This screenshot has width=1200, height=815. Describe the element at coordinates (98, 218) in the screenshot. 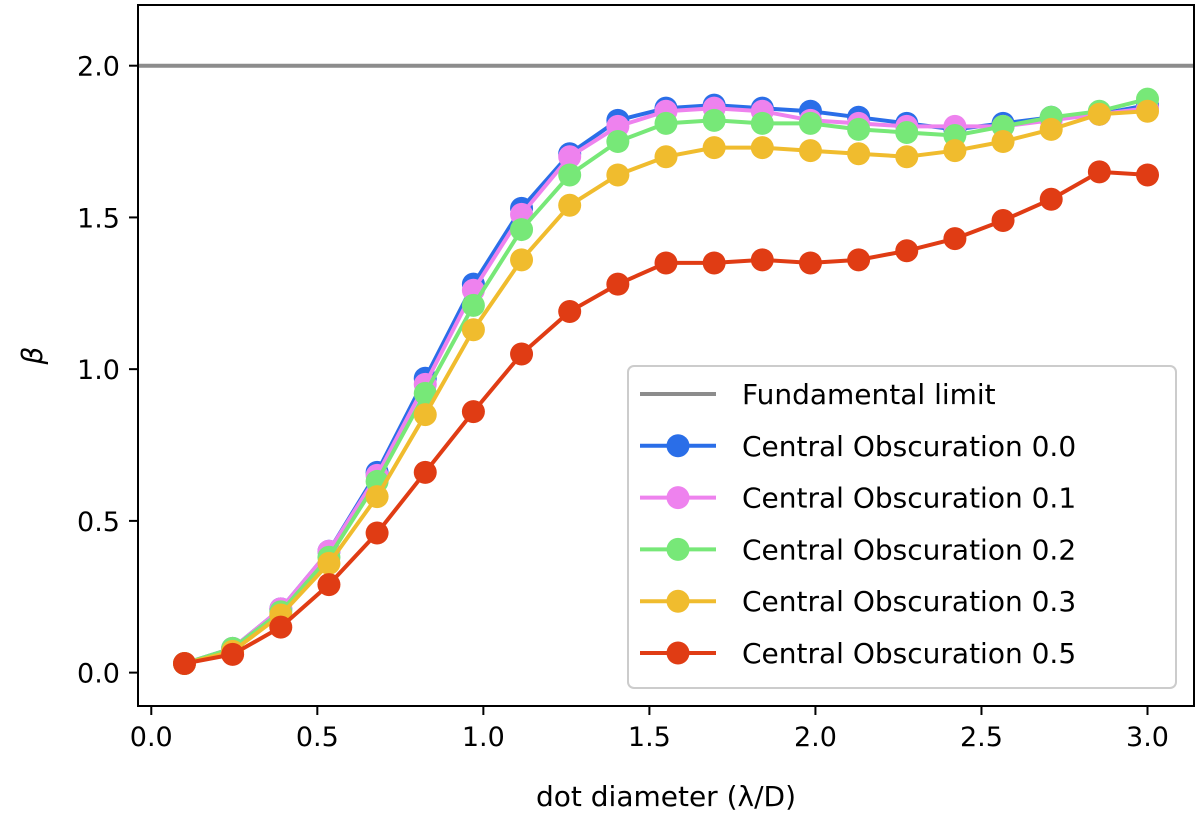

I see `y-tick-label: 1.5` at that location.